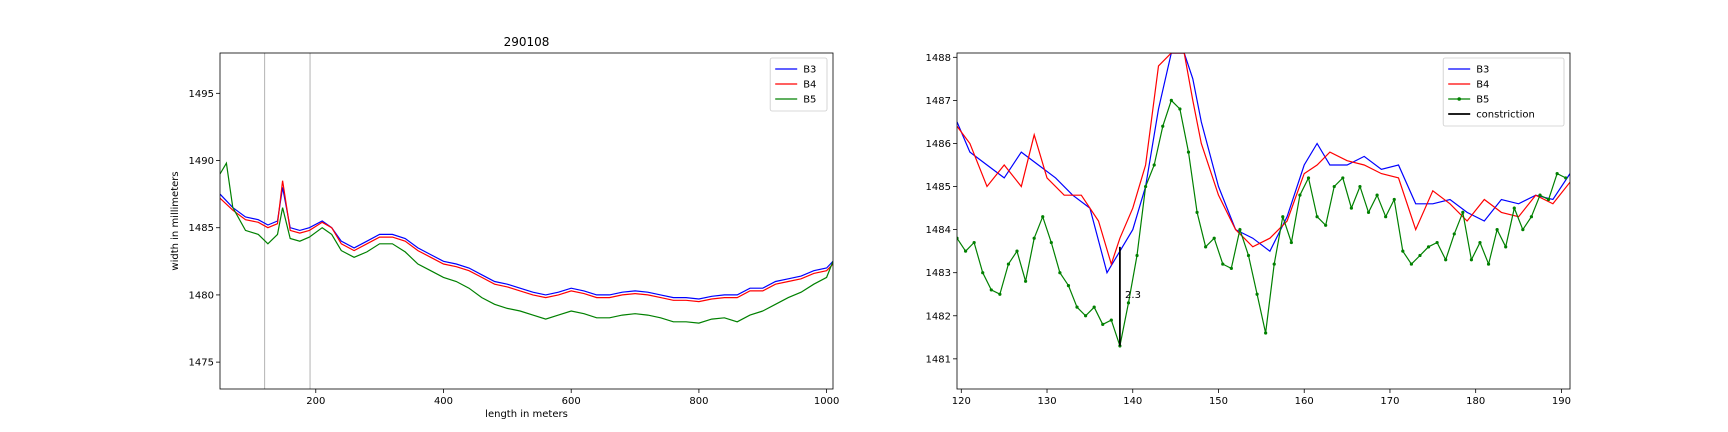  What do you see at coordinates (201, 363) in the screenshot?
I see `y-tick-label: 1475` at bounding box center [201, 363].